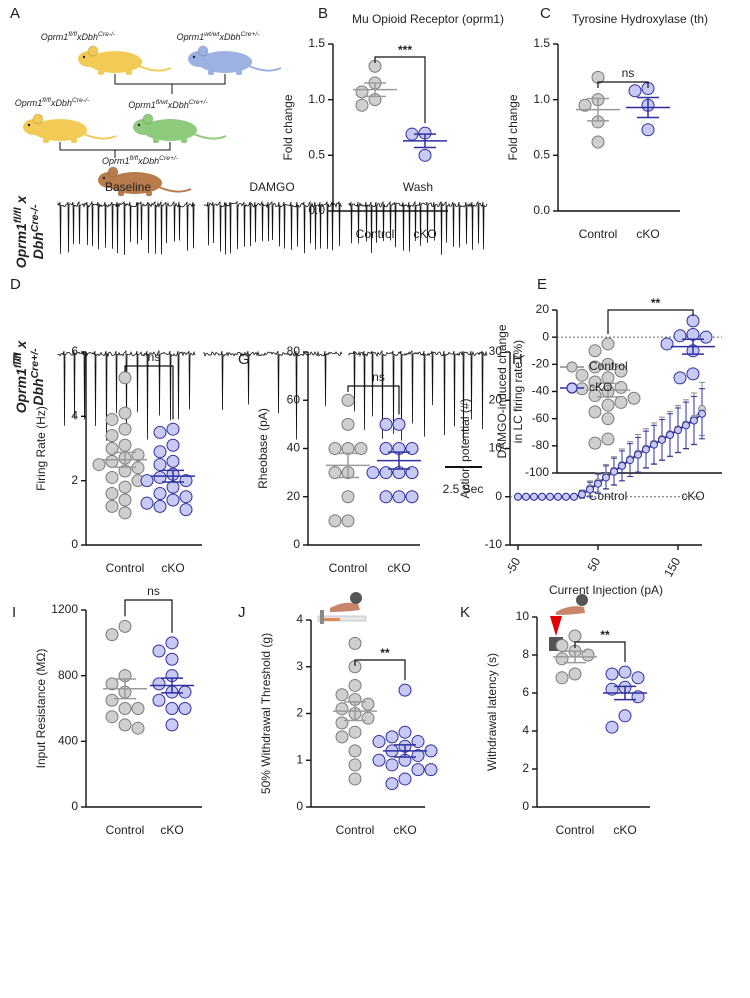 The width and height of the screenshot is (750, 998). I want to click on y-tick-label: 3, so click(299, 666).